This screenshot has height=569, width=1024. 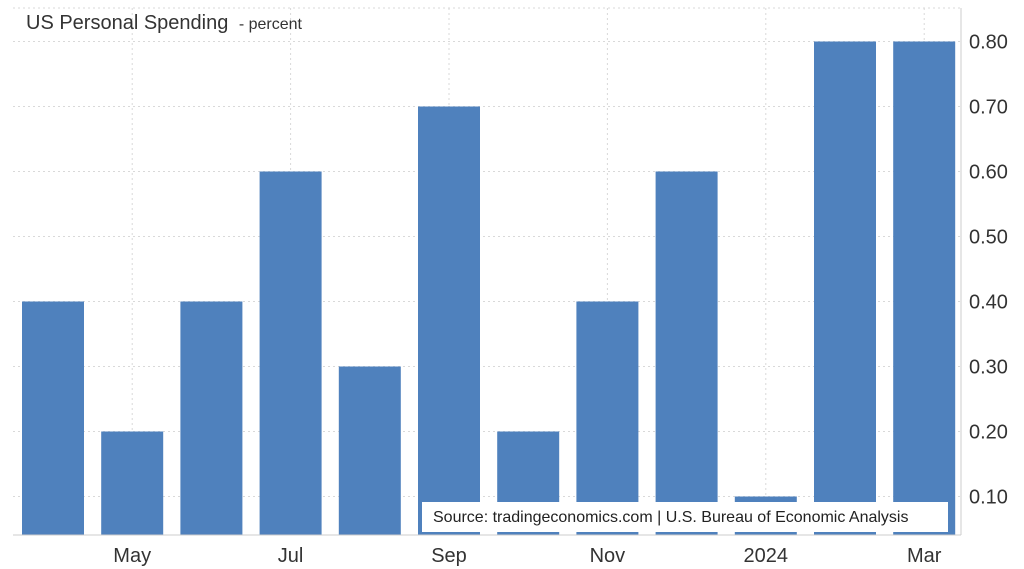 I want to click on y-tick-label: 0.40, so click(x=988, y=303).